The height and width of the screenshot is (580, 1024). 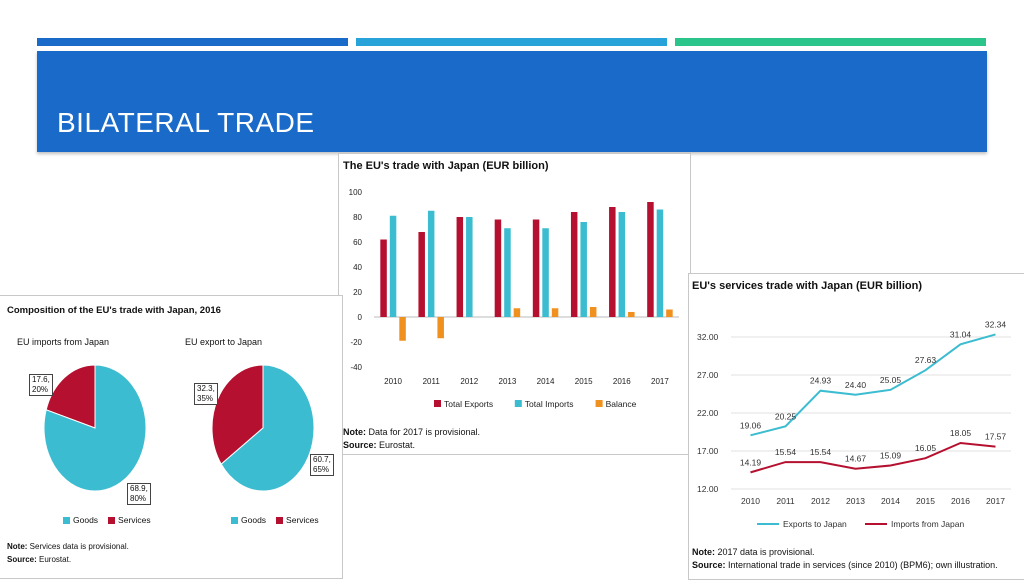 What do you see at coordinates (891, 380) in the screenshot?
I see `data-label: 25.05` at bounding box center [891, 380].